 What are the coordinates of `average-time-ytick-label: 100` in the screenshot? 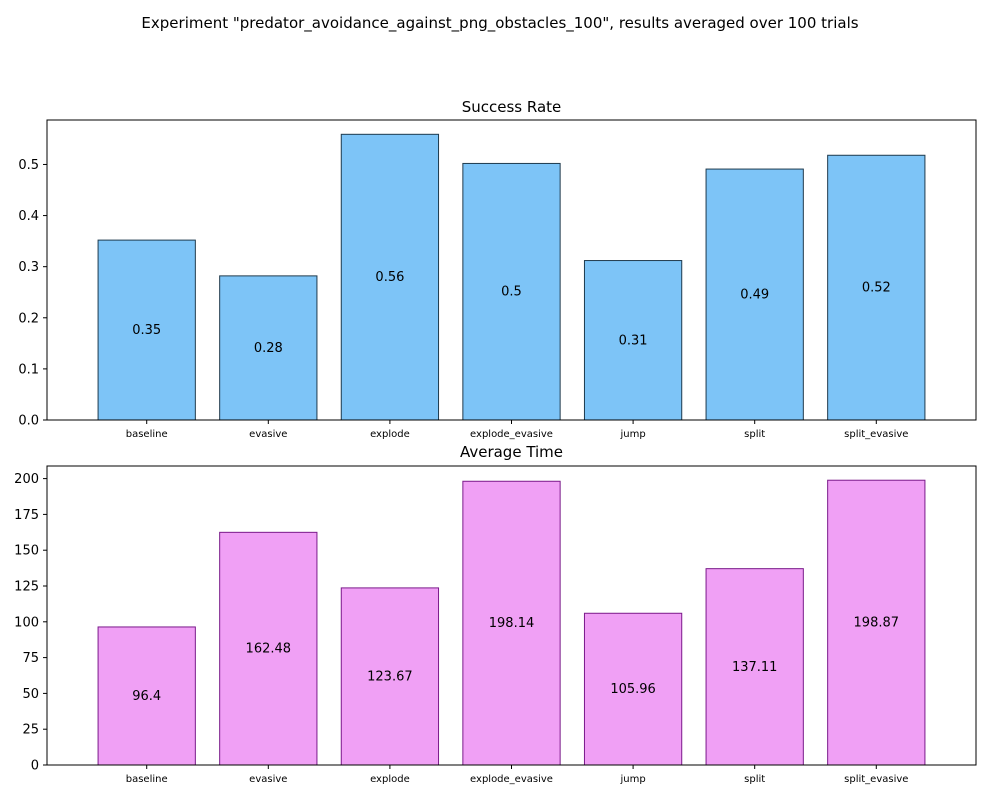 It's located at (26, 622).